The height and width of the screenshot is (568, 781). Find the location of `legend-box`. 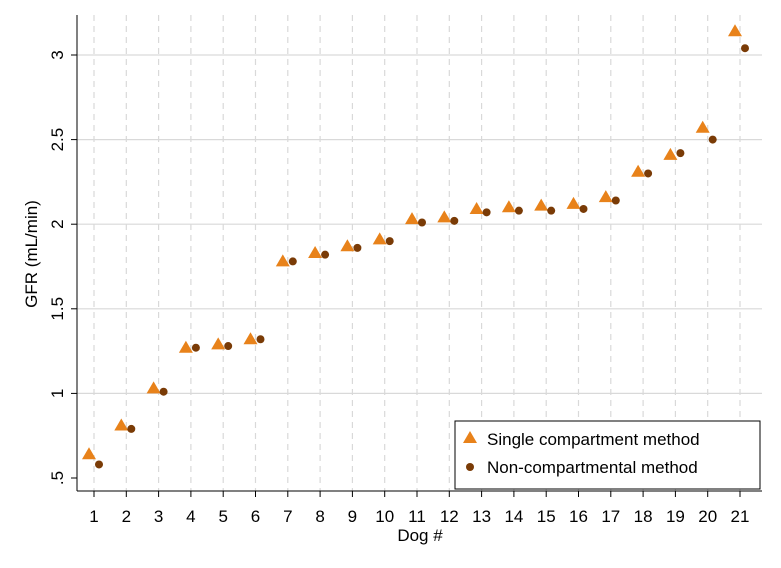

legend-box is located at coordinates (607, 455).